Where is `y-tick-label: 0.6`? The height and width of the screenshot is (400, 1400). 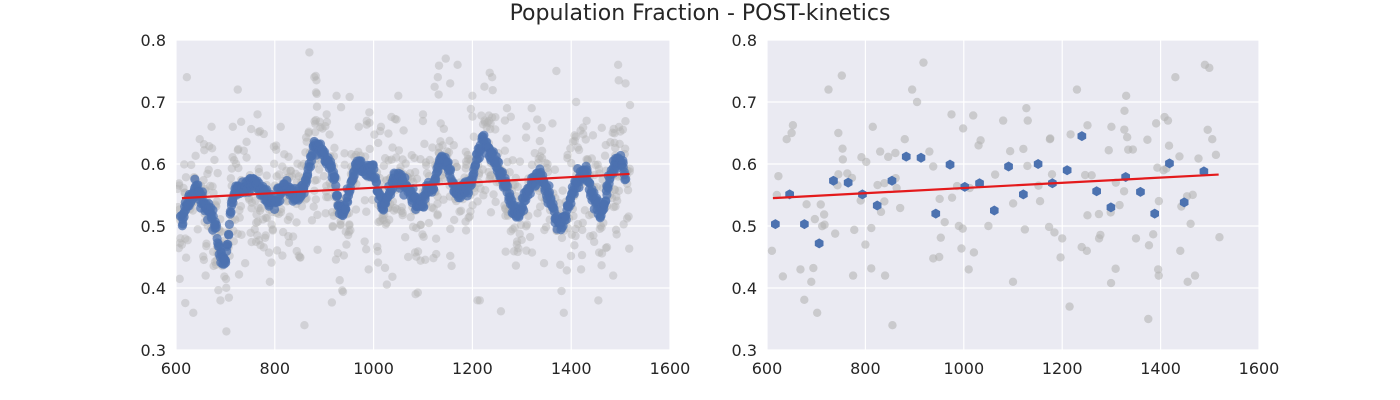
y-tick-label: 0.6 is located at coordinates (744, 164).